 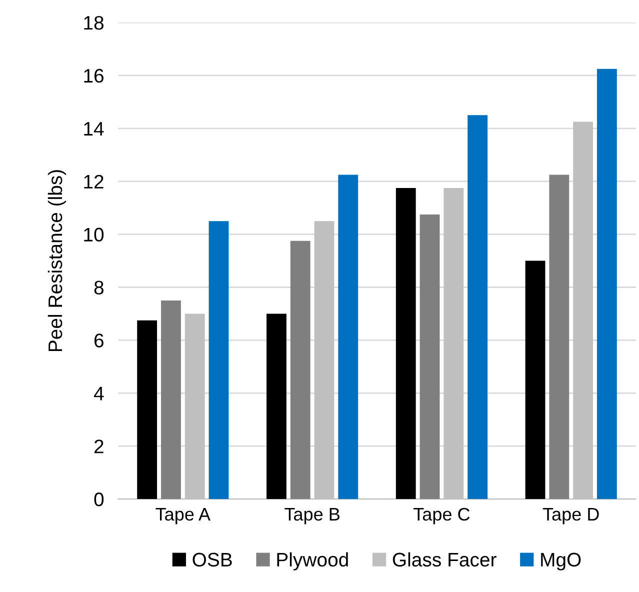 I want to click on x-tick-label: Tape B, so click(x=312, y=516).